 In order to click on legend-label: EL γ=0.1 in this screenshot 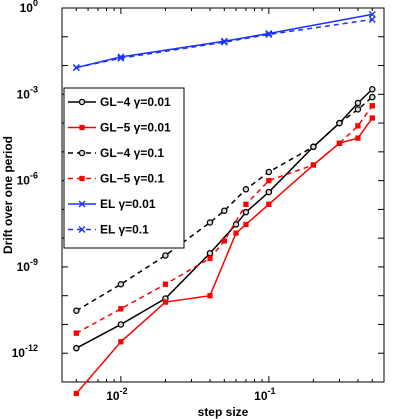, I will do `click(124, 230)`.